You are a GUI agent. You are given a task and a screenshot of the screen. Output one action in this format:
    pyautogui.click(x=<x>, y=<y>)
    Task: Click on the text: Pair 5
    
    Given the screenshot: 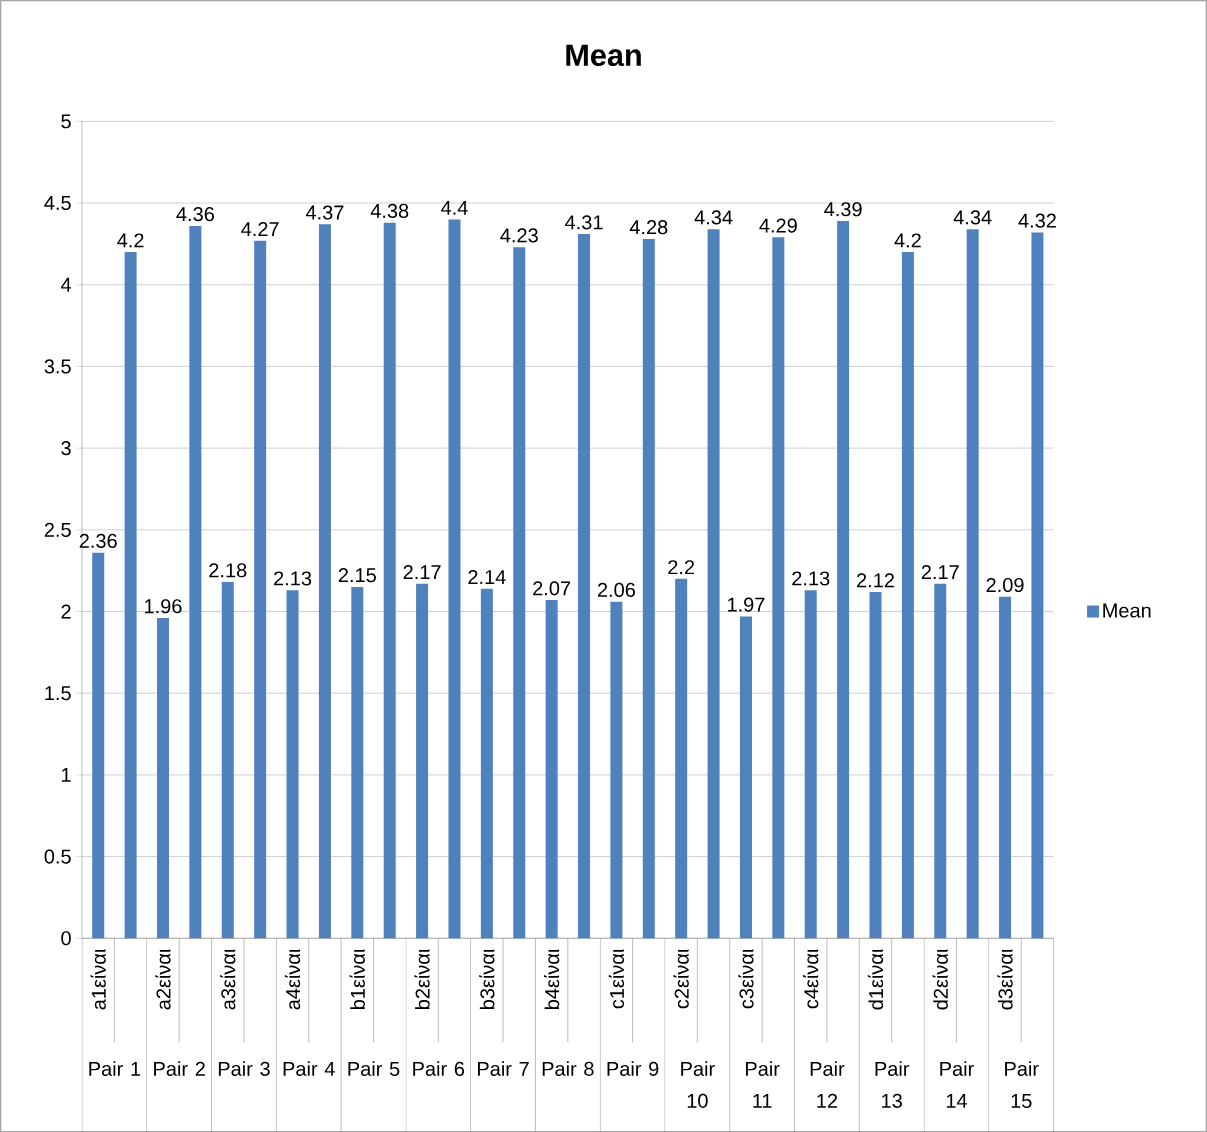 What is the action you would take?
    pyautogui.click(x=374, y=1068)
    